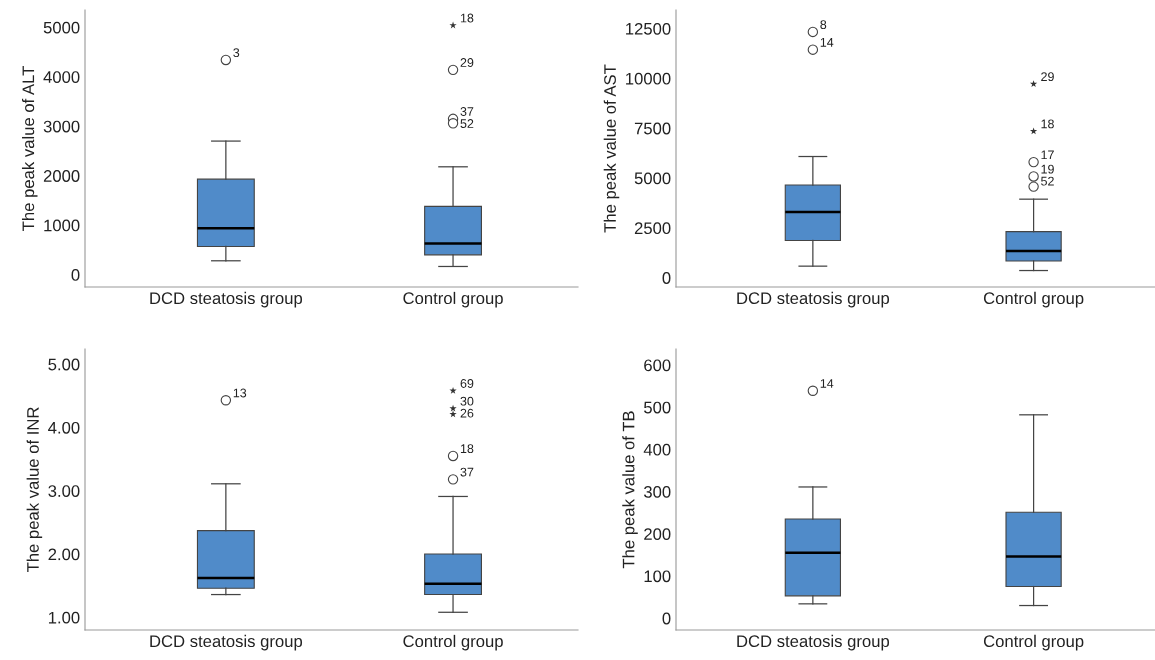 This screenshot has height=660, width=1155. What do you see at coordinates (657, 492) in the screenshot?
I see `y-tick-label: 300` at bounding box center [657, 492].